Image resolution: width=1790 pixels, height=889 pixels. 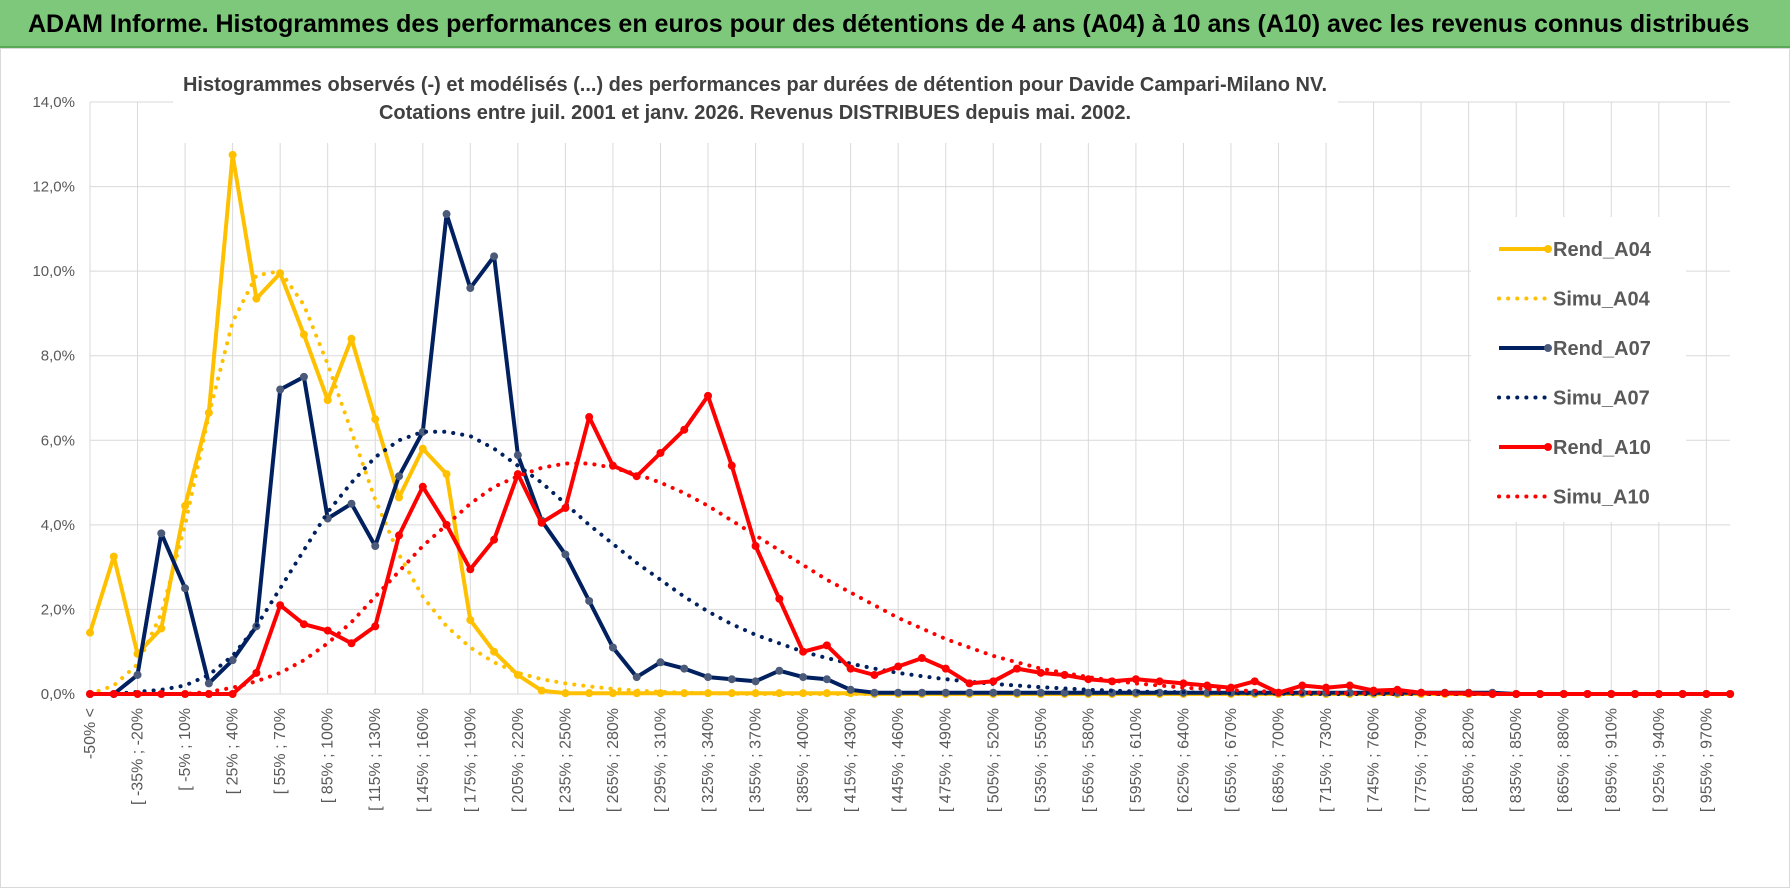 I want to click on legend-item: Simu_A10, so click(x=1573, y=498).